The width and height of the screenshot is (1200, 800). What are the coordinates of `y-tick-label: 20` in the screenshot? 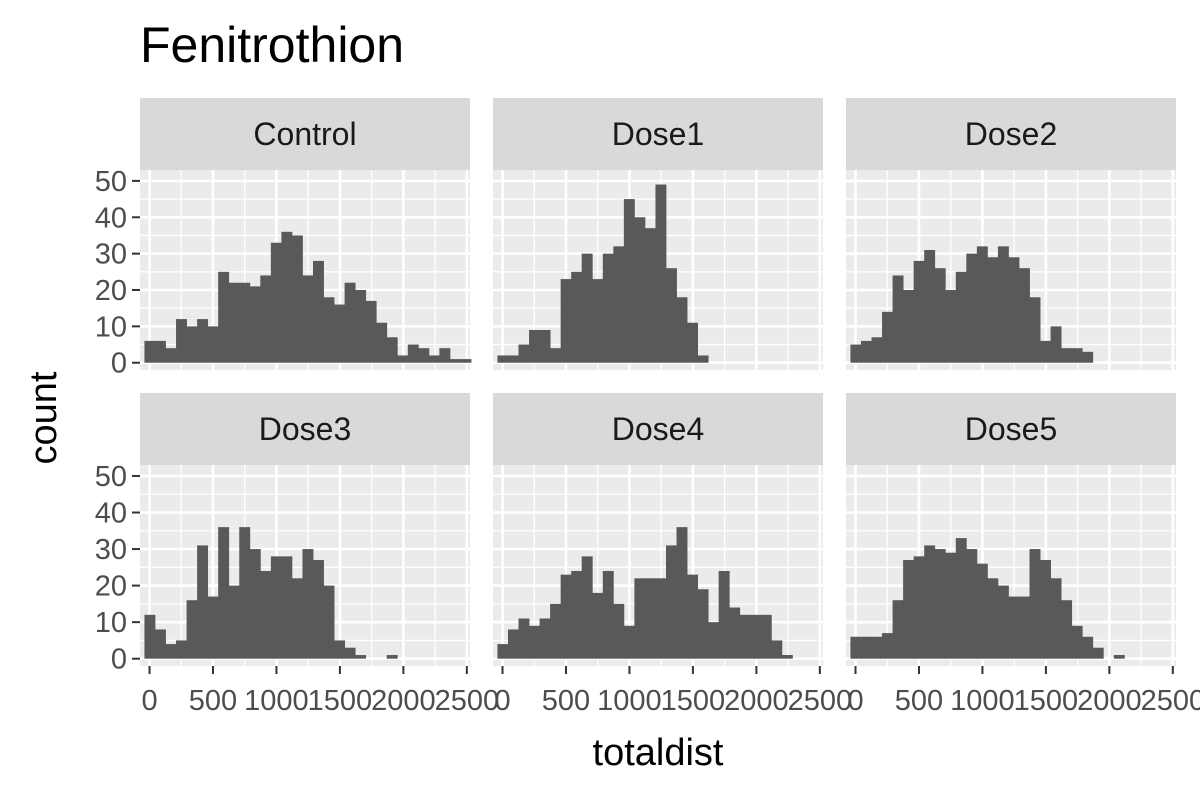 It's located at (111, 587).